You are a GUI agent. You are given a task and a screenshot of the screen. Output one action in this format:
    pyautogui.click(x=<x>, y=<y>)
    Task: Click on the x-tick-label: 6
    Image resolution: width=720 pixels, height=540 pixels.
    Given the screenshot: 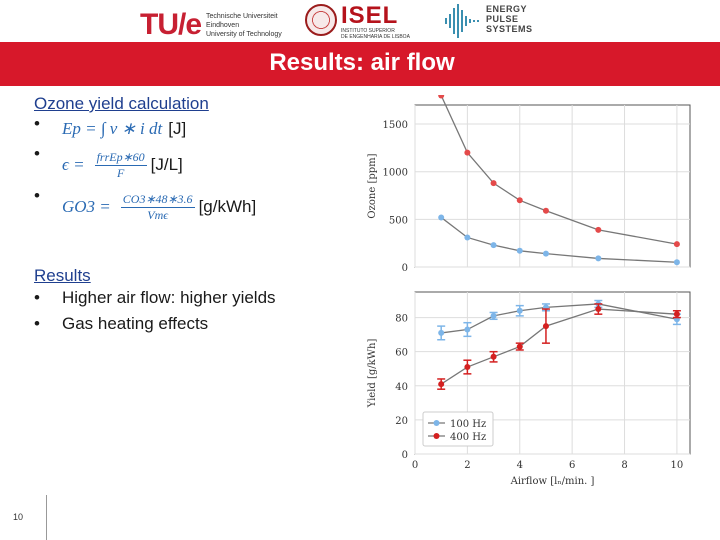 What is the action you would take?
    pyautogui.click(x=572, y=465)
    